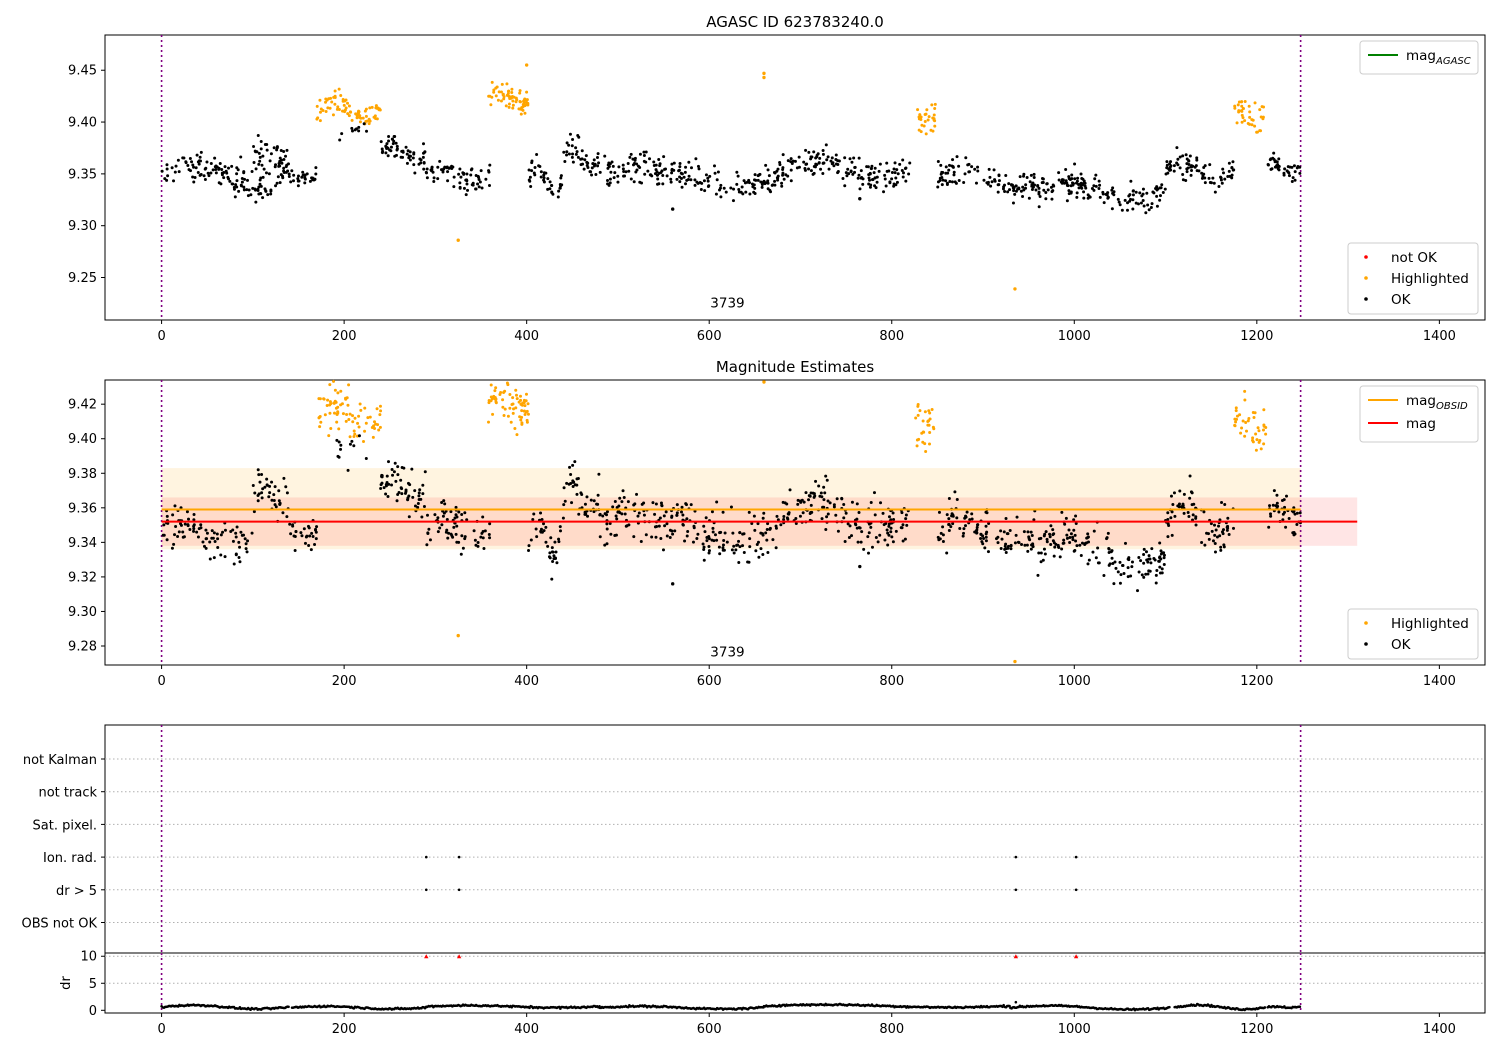 This screenshot has height=1050, width=1500. I want to click on y-tick-label: 9.45, so click(82, 71).